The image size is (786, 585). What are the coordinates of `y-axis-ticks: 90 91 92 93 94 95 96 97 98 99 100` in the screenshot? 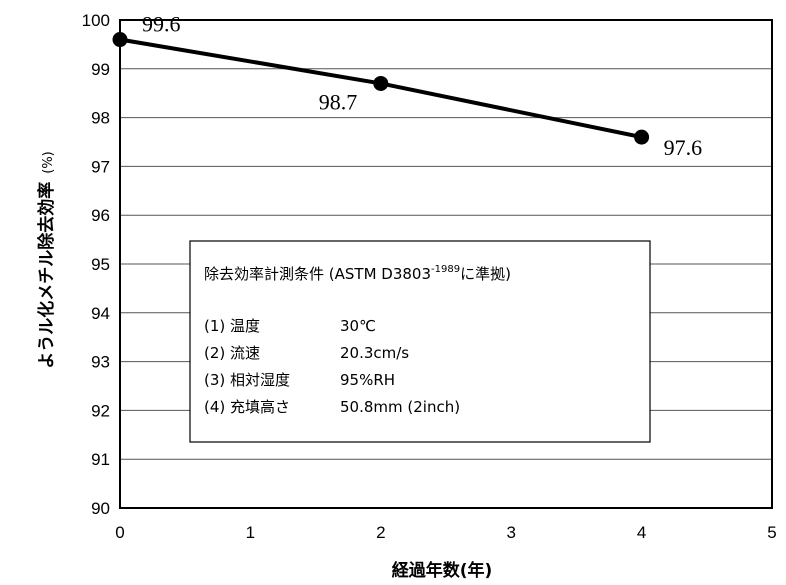 It's located at (96, 264).